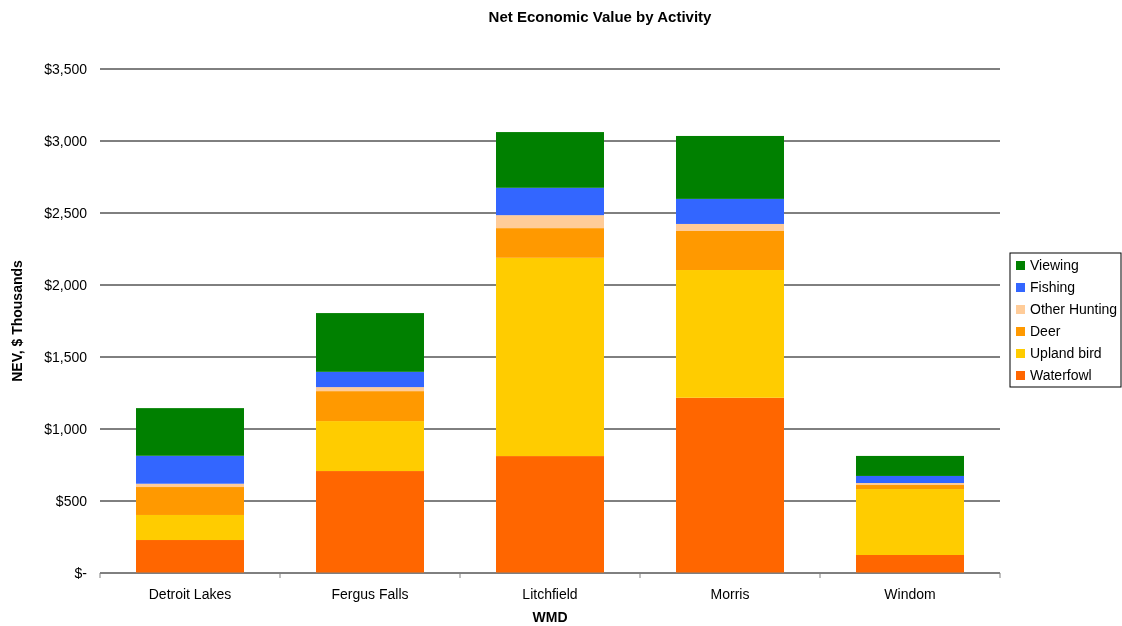 The image size is (1122, 626). I want to click on y-tick-label: $2,500, so click(66, 213).